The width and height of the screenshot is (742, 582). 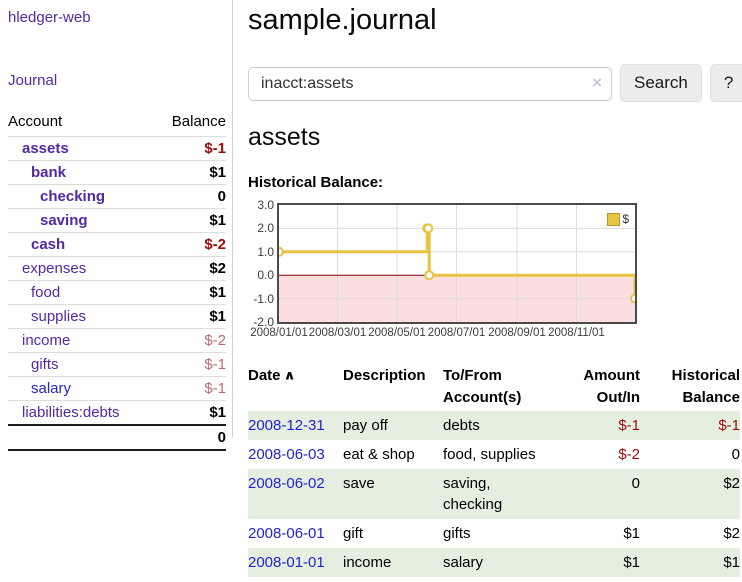 What do you see at coordinates (489, 454) in the screenshot?
I see `transaction-accounts: food, supplies` at bounding box center [489, 454].